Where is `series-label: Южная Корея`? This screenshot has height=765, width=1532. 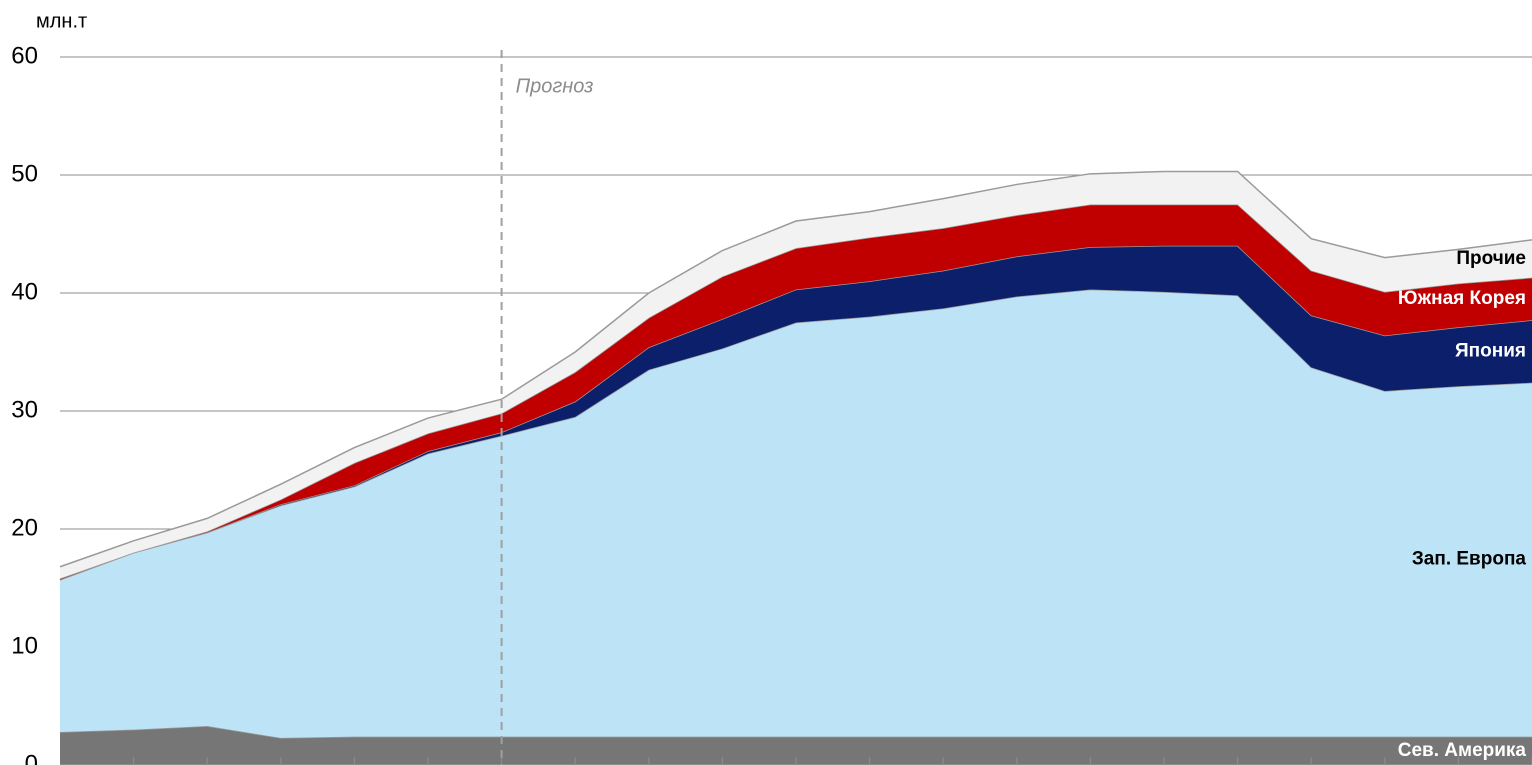 series-label: Южная Корея is located at coordinates (1462, 298).